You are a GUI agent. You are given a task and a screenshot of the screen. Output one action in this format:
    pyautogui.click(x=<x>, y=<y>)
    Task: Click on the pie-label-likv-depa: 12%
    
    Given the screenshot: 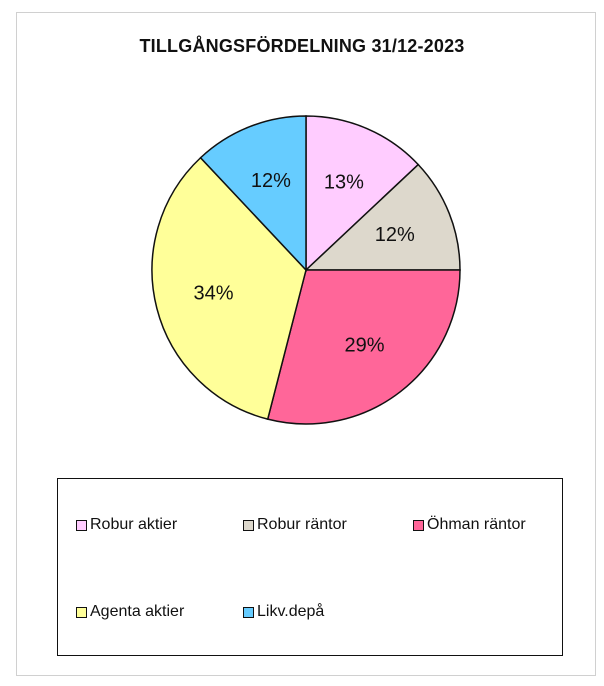 What is the action you would take?
    pyautogui.click(x=271, y=181)
    